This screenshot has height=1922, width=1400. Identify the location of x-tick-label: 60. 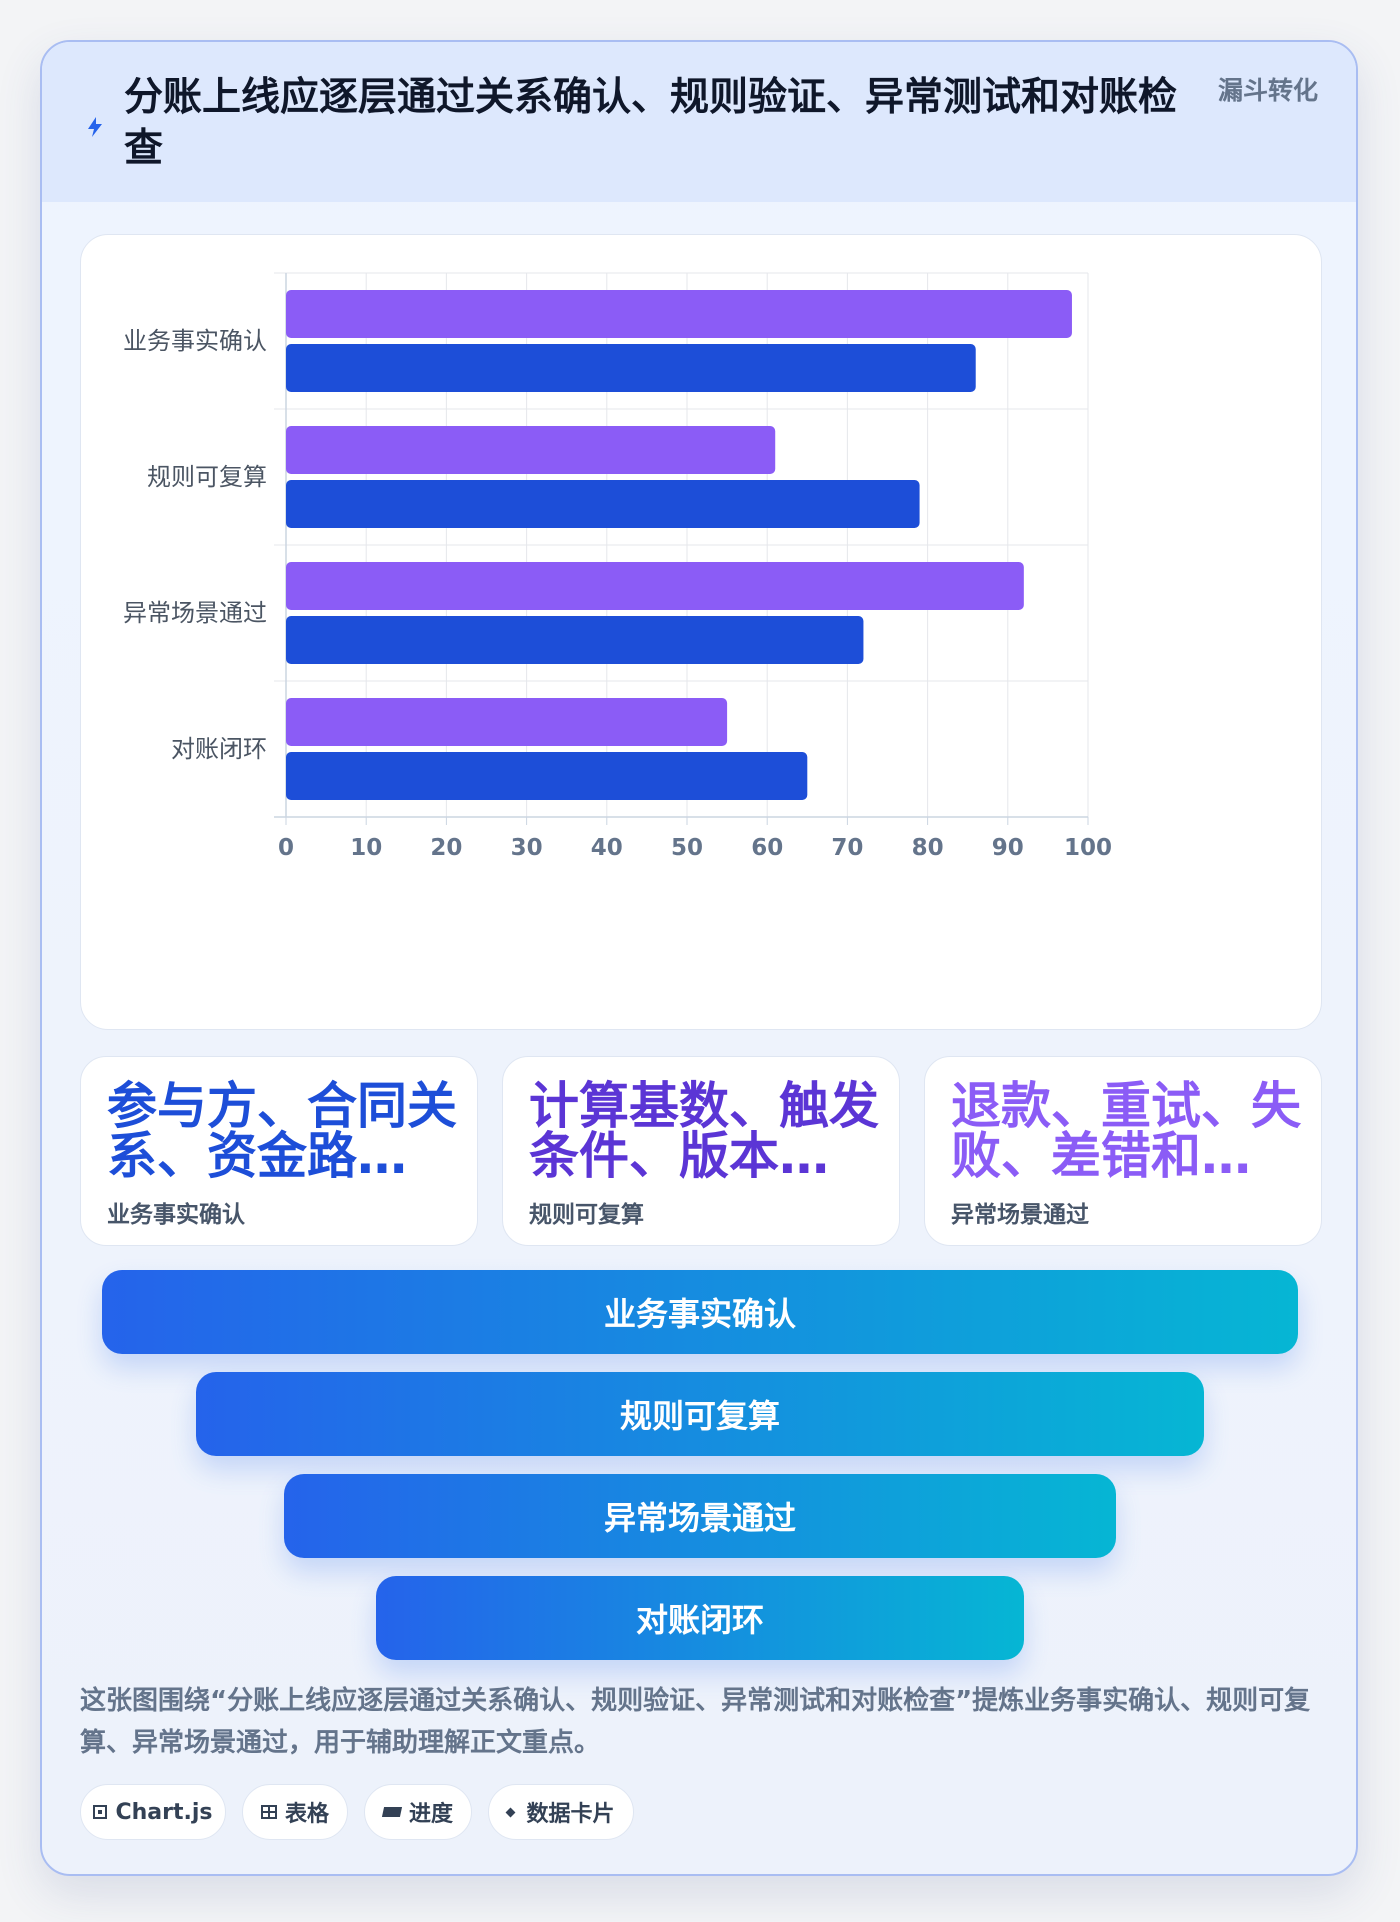
(767, 848).